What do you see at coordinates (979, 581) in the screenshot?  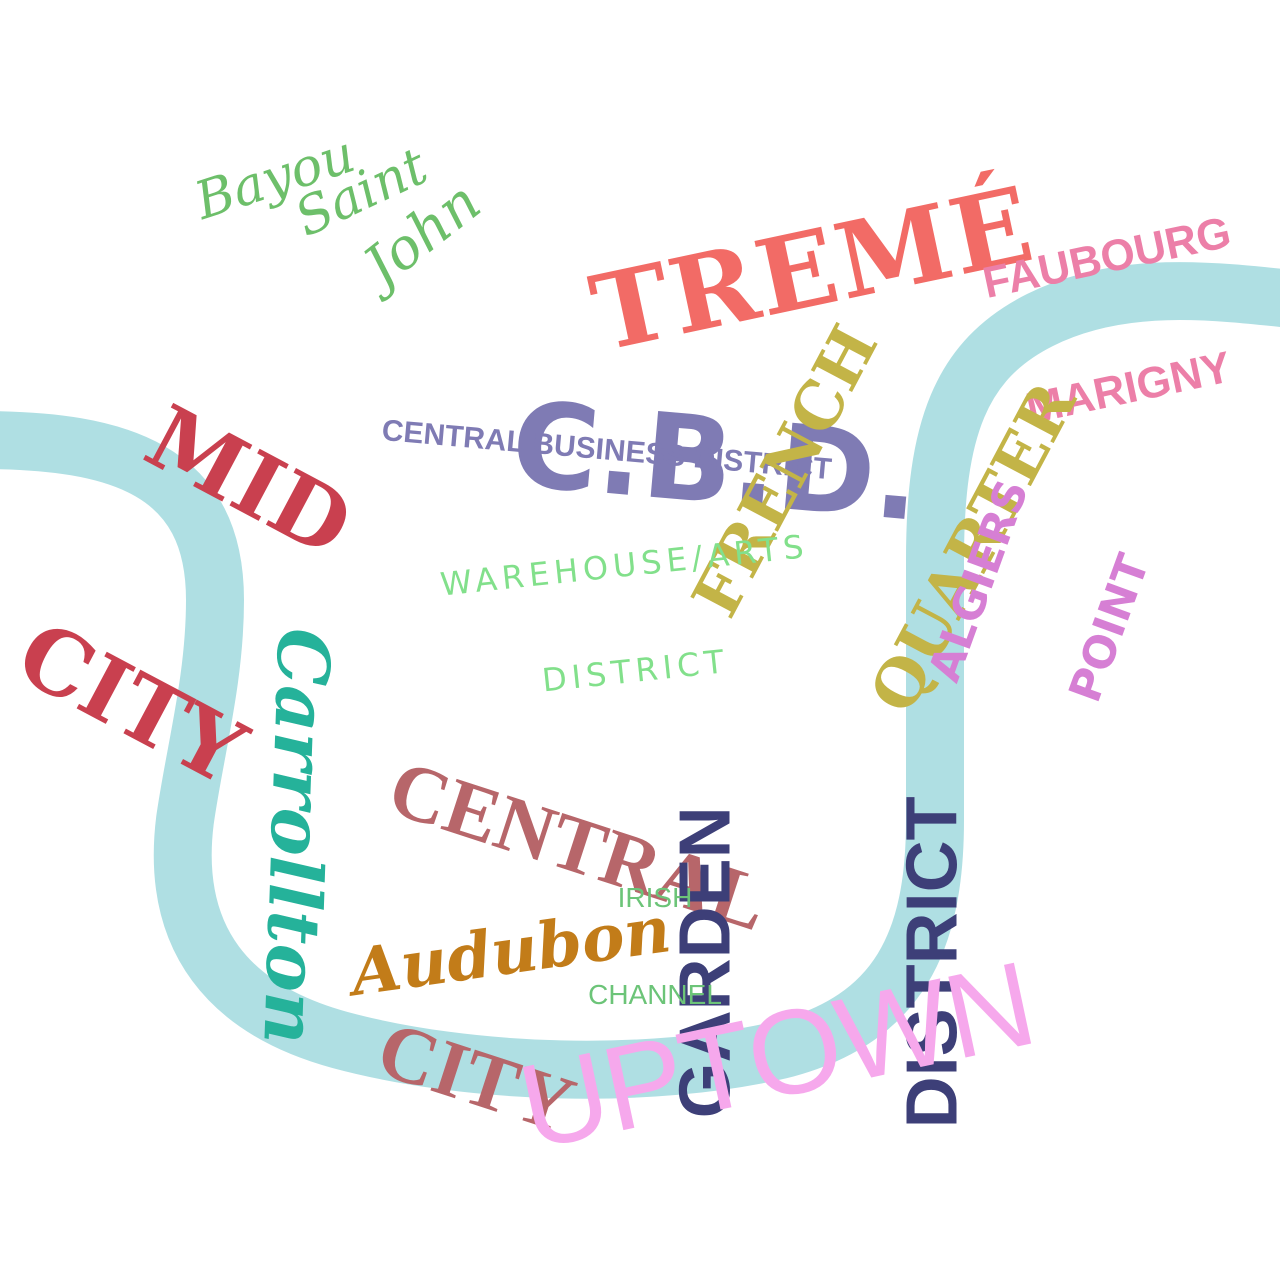 I see `algiers-line-1: ALGIERS` at bounding box center [979, 581].